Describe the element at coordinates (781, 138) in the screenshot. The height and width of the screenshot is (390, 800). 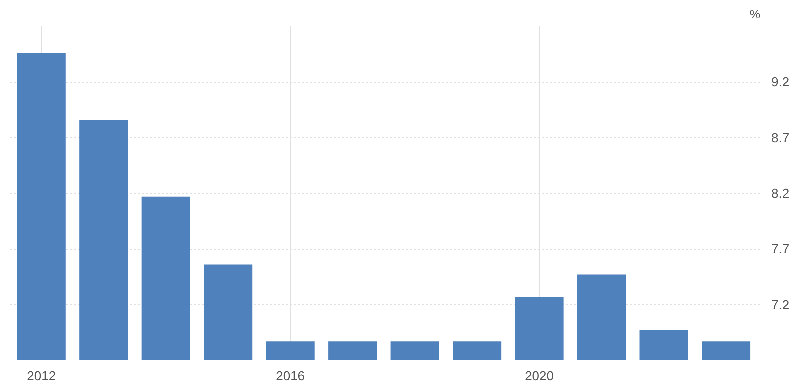
I see `y-tick-label: 8.7` at that location.